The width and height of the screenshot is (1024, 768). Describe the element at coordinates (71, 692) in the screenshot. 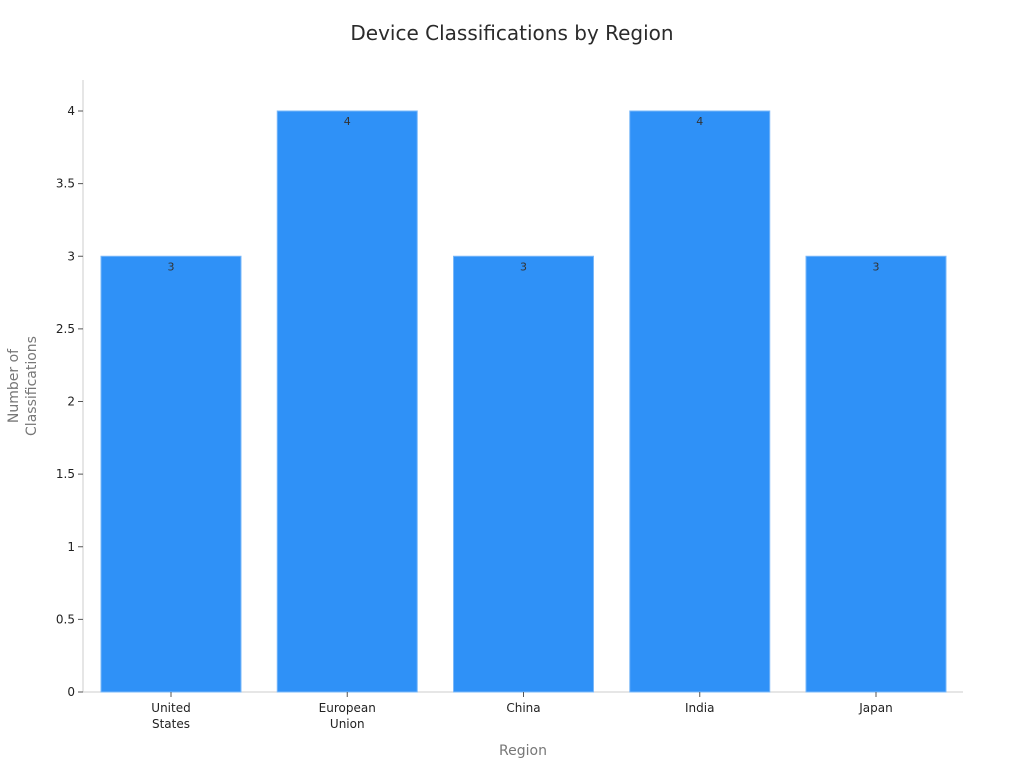

I see `y-tick-label: 0` at that location.